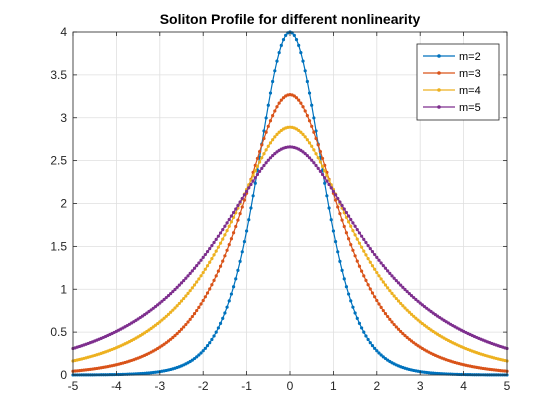 This screenshot has height=420, width=560. What do you see at coordinates (470, 57) in the screenshot?
I see `legend-label: m=2` at bounding box center [470, 57].